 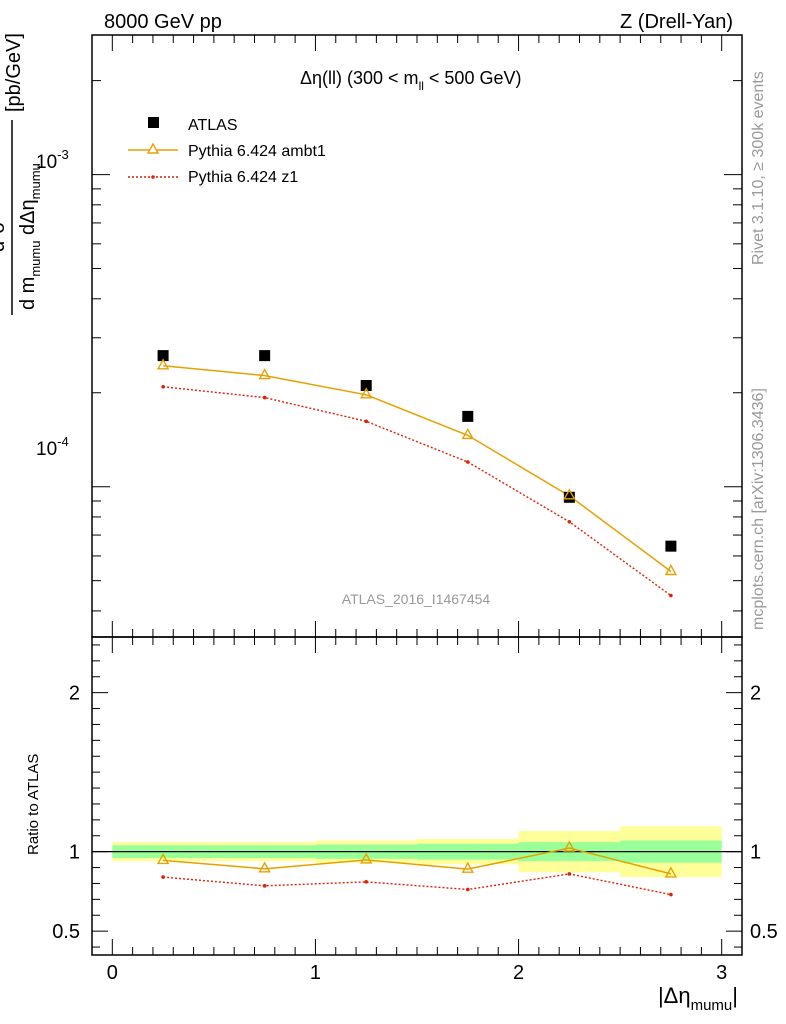 I want to click on x-axis-label: |Δηmumu|, so click(x=698, y=998).